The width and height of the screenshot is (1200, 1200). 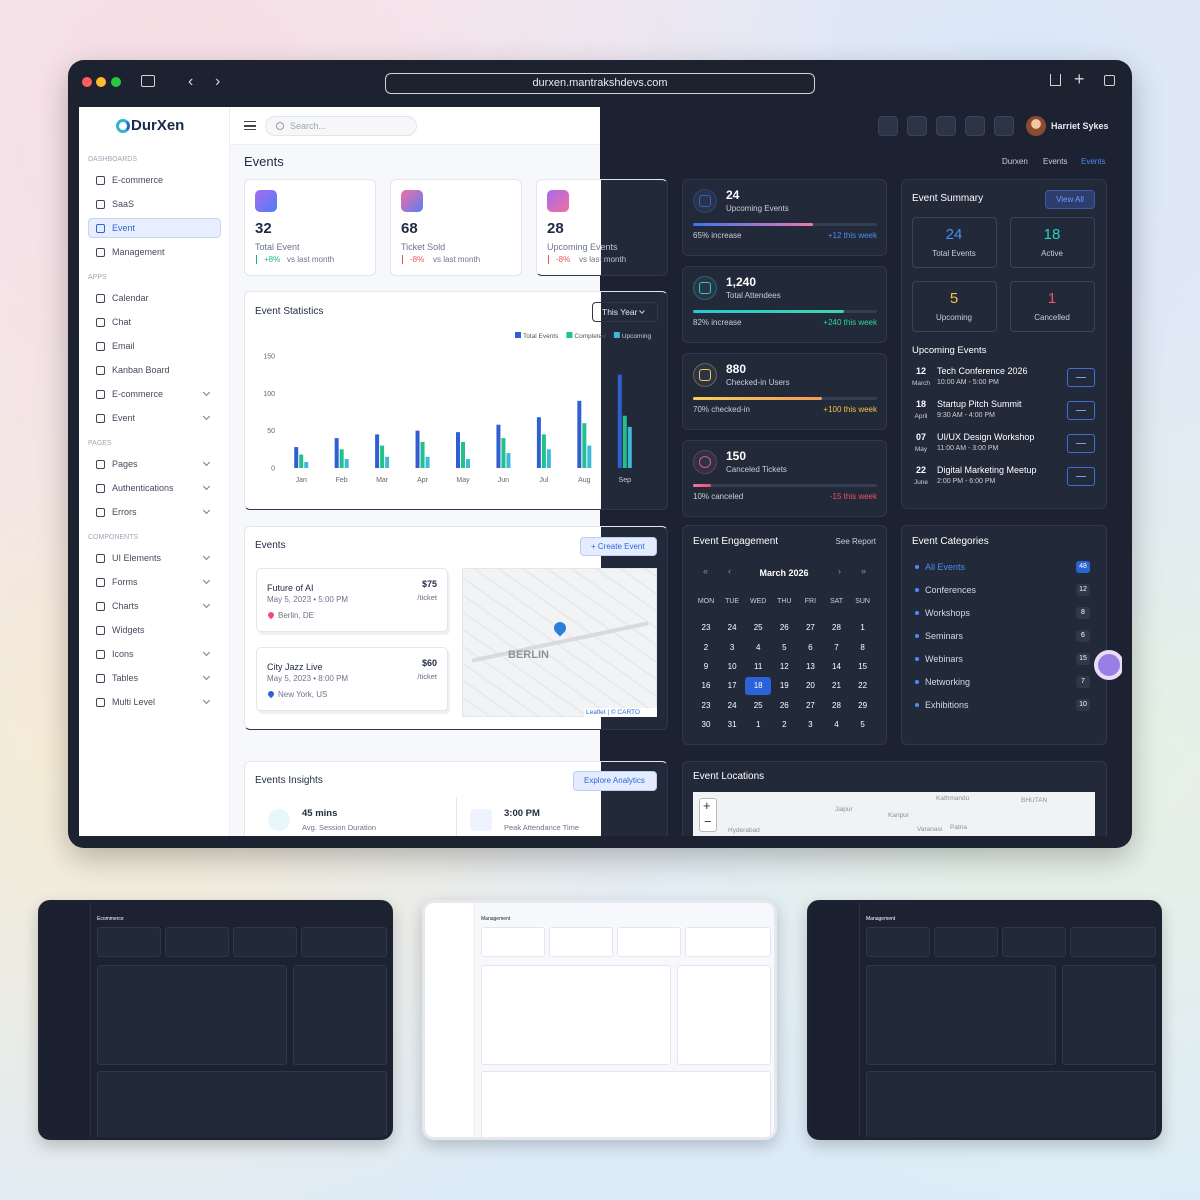 What do you see at coordinates (123, 345) in the screenshot?
I see `sidebar-item: Email` at bounding box center [123, 345].